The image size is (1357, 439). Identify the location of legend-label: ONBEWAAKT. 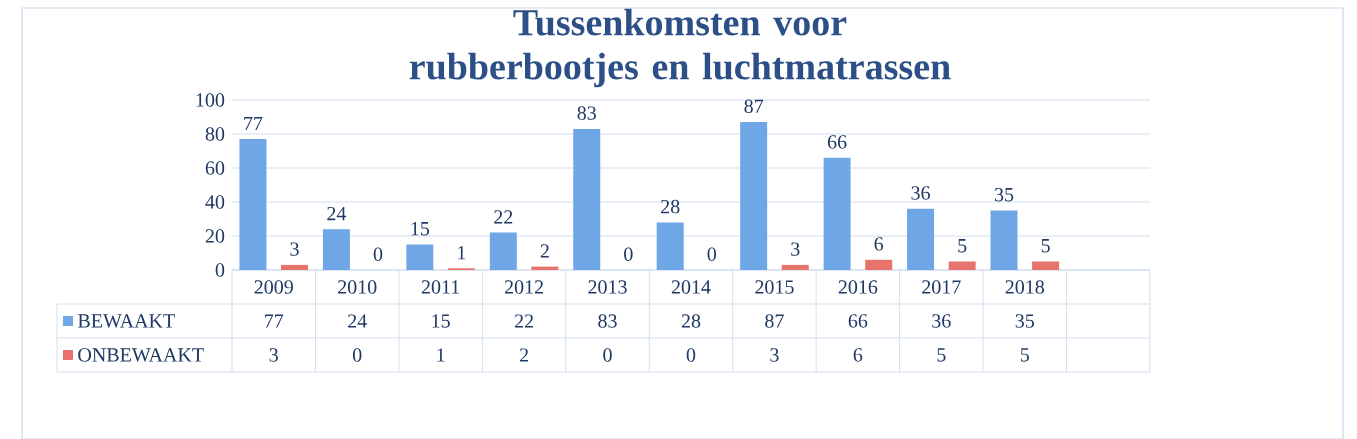
(141, 355).